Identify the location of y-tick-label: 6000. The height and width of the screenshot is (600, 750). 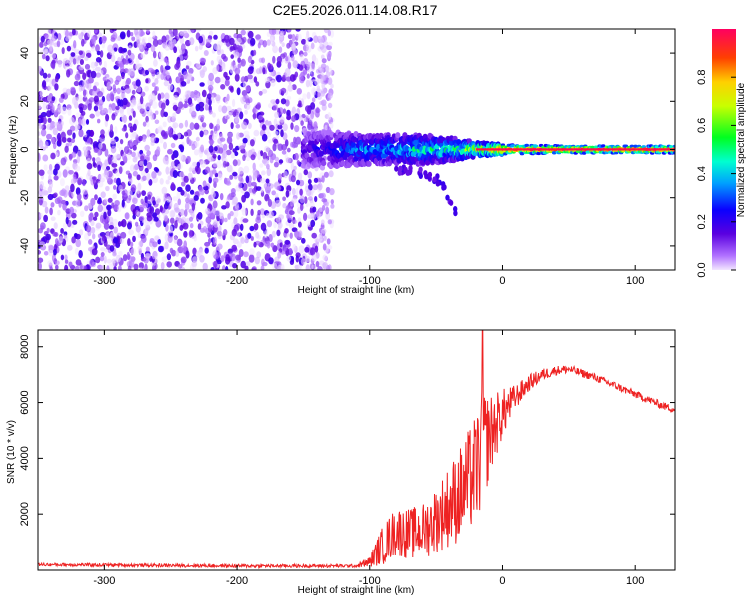
(25, 402).